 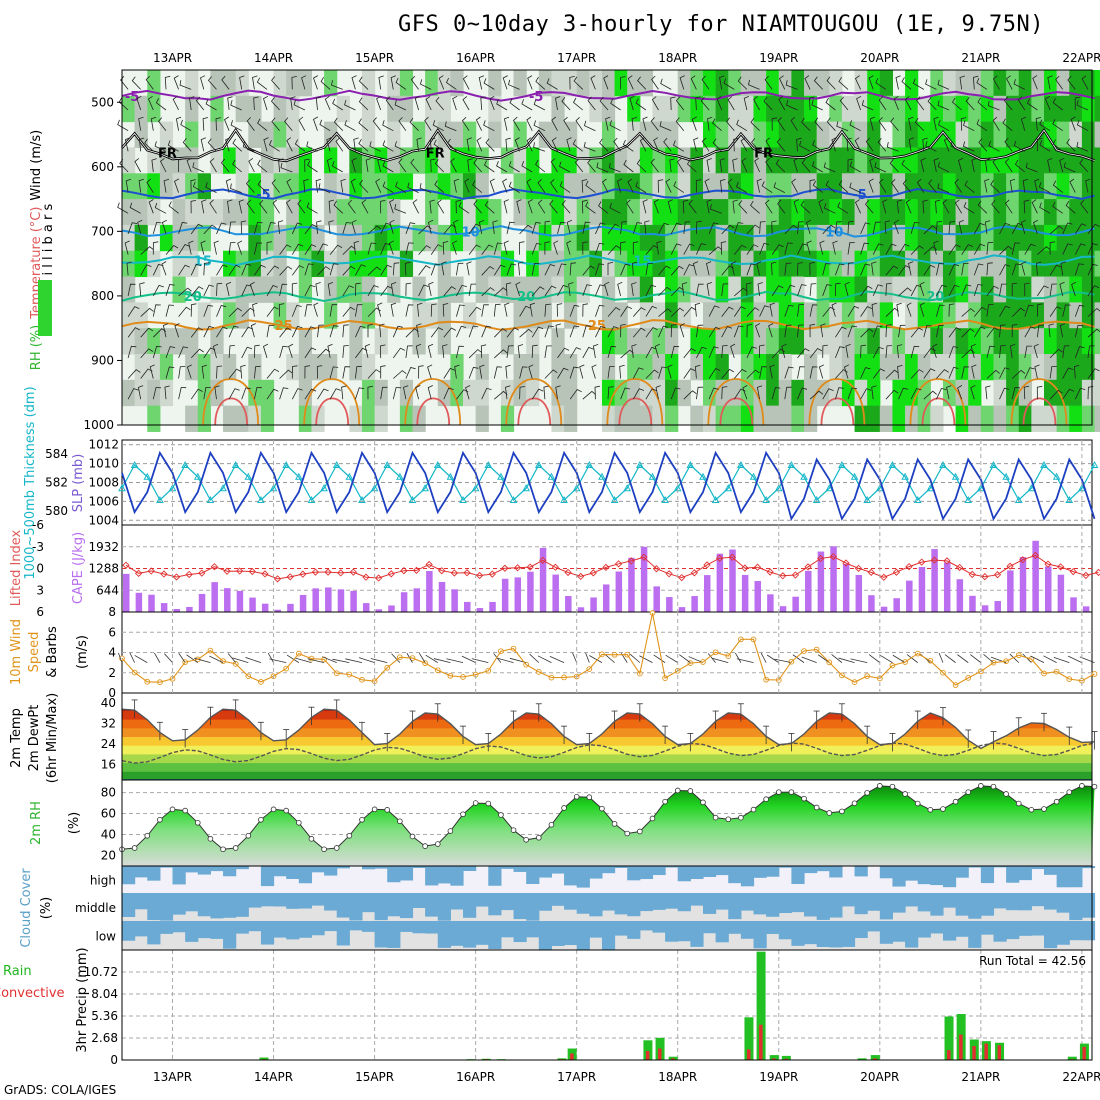 I want to click on rh-unit-label: (%), so click(x=74, y=823).